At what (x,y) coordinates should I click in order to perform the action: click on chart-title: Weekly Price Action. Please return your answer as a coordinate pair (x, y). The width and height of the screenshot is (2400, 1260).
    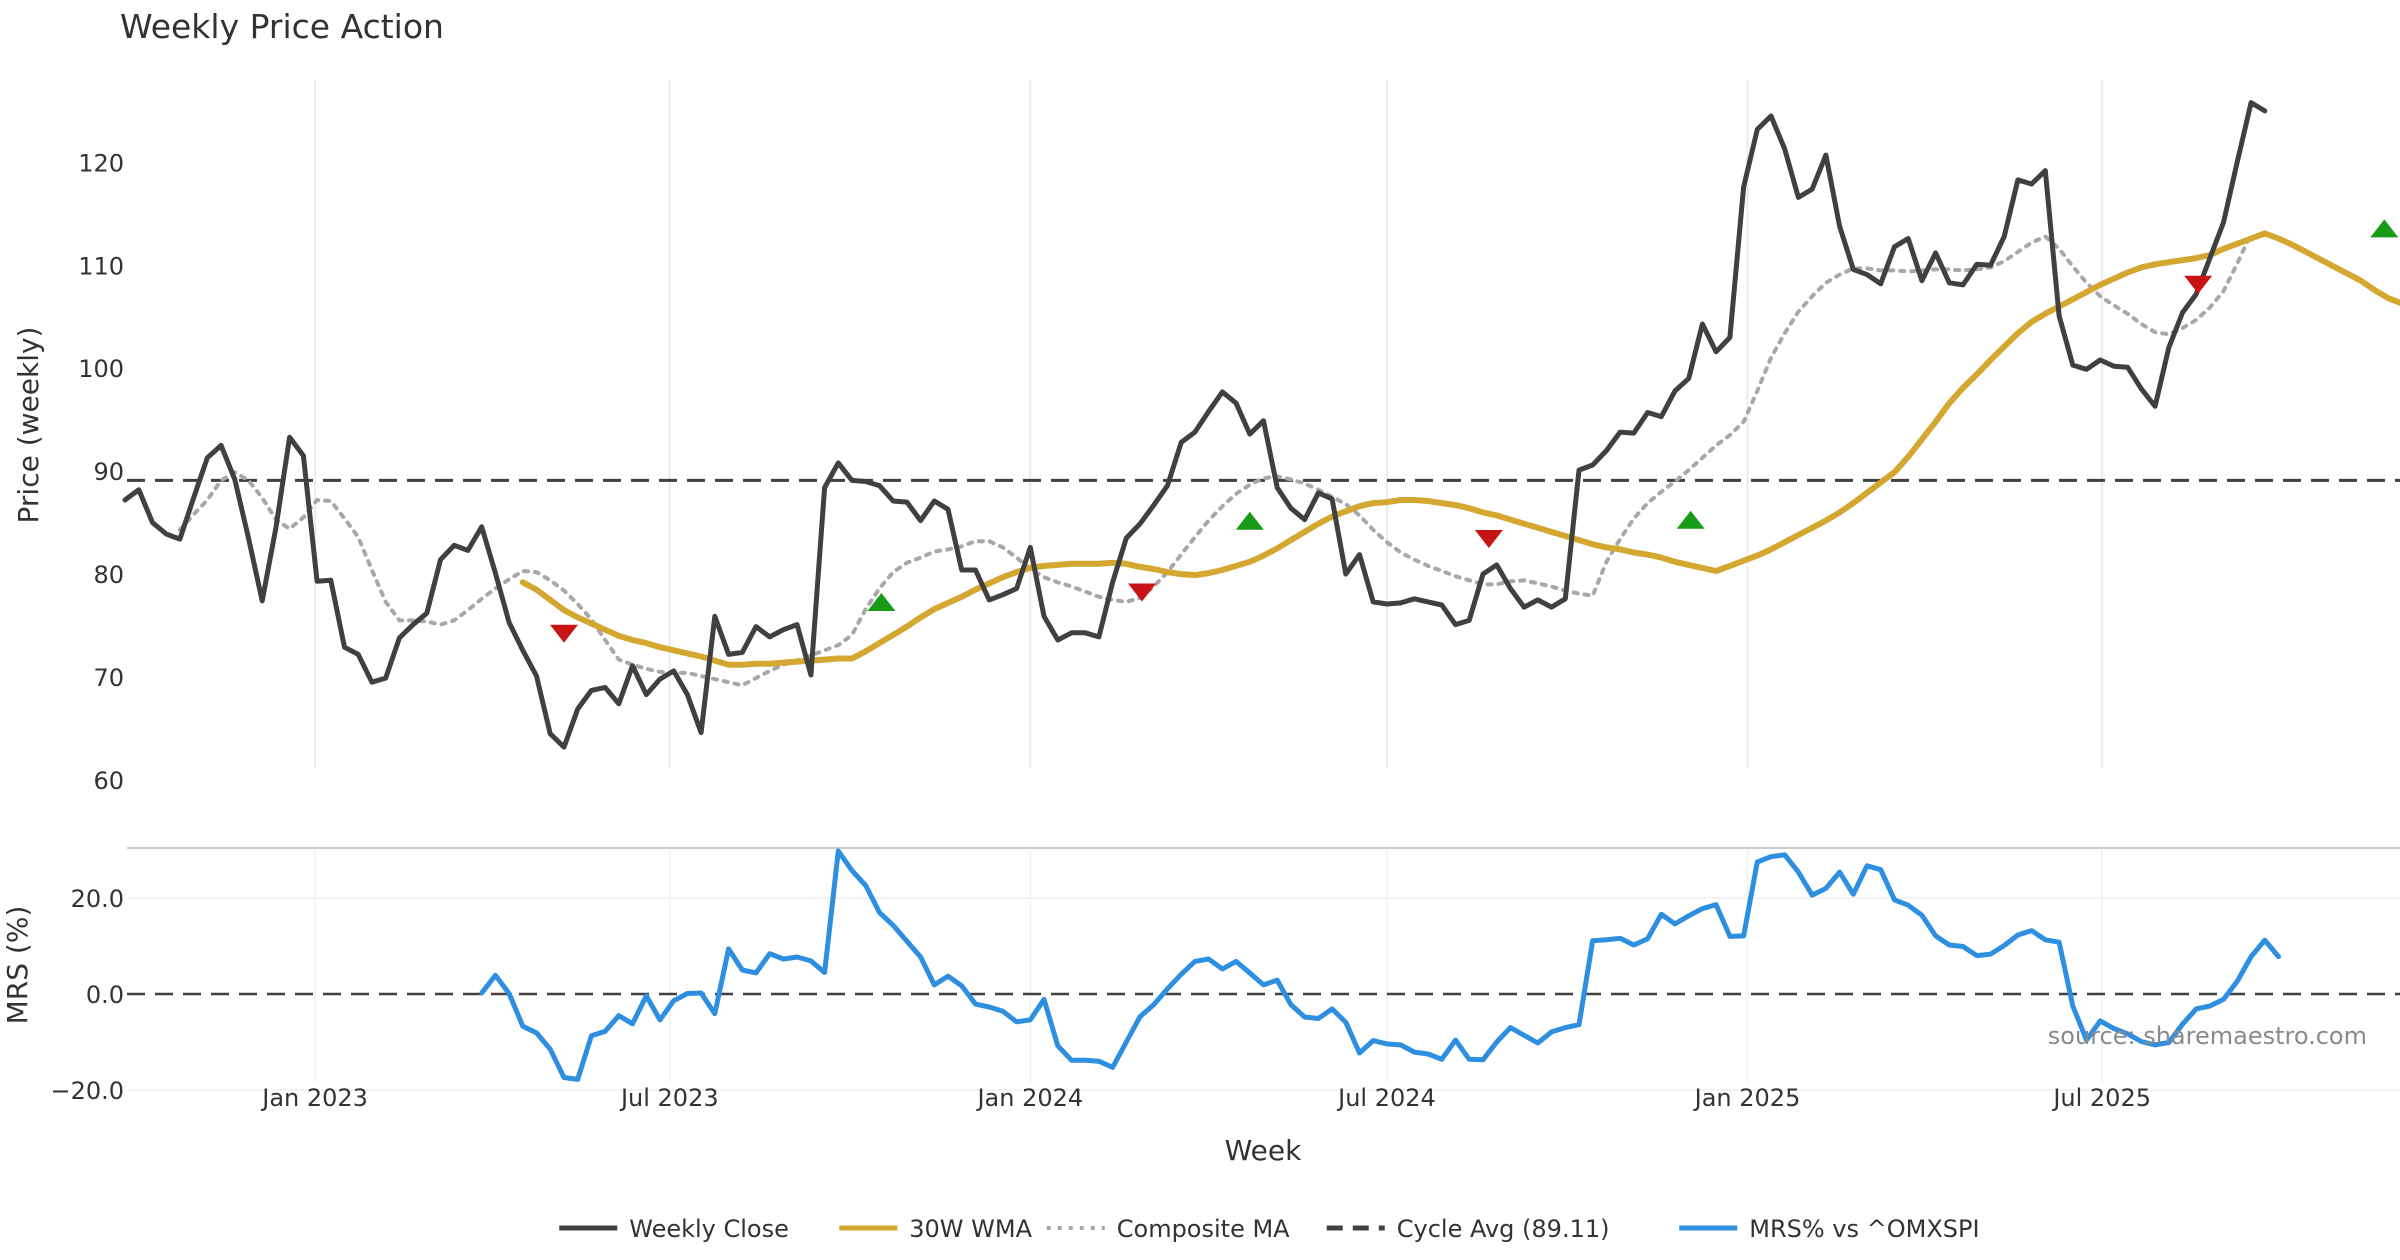
    Looking at the image, I should click on (282, 26).